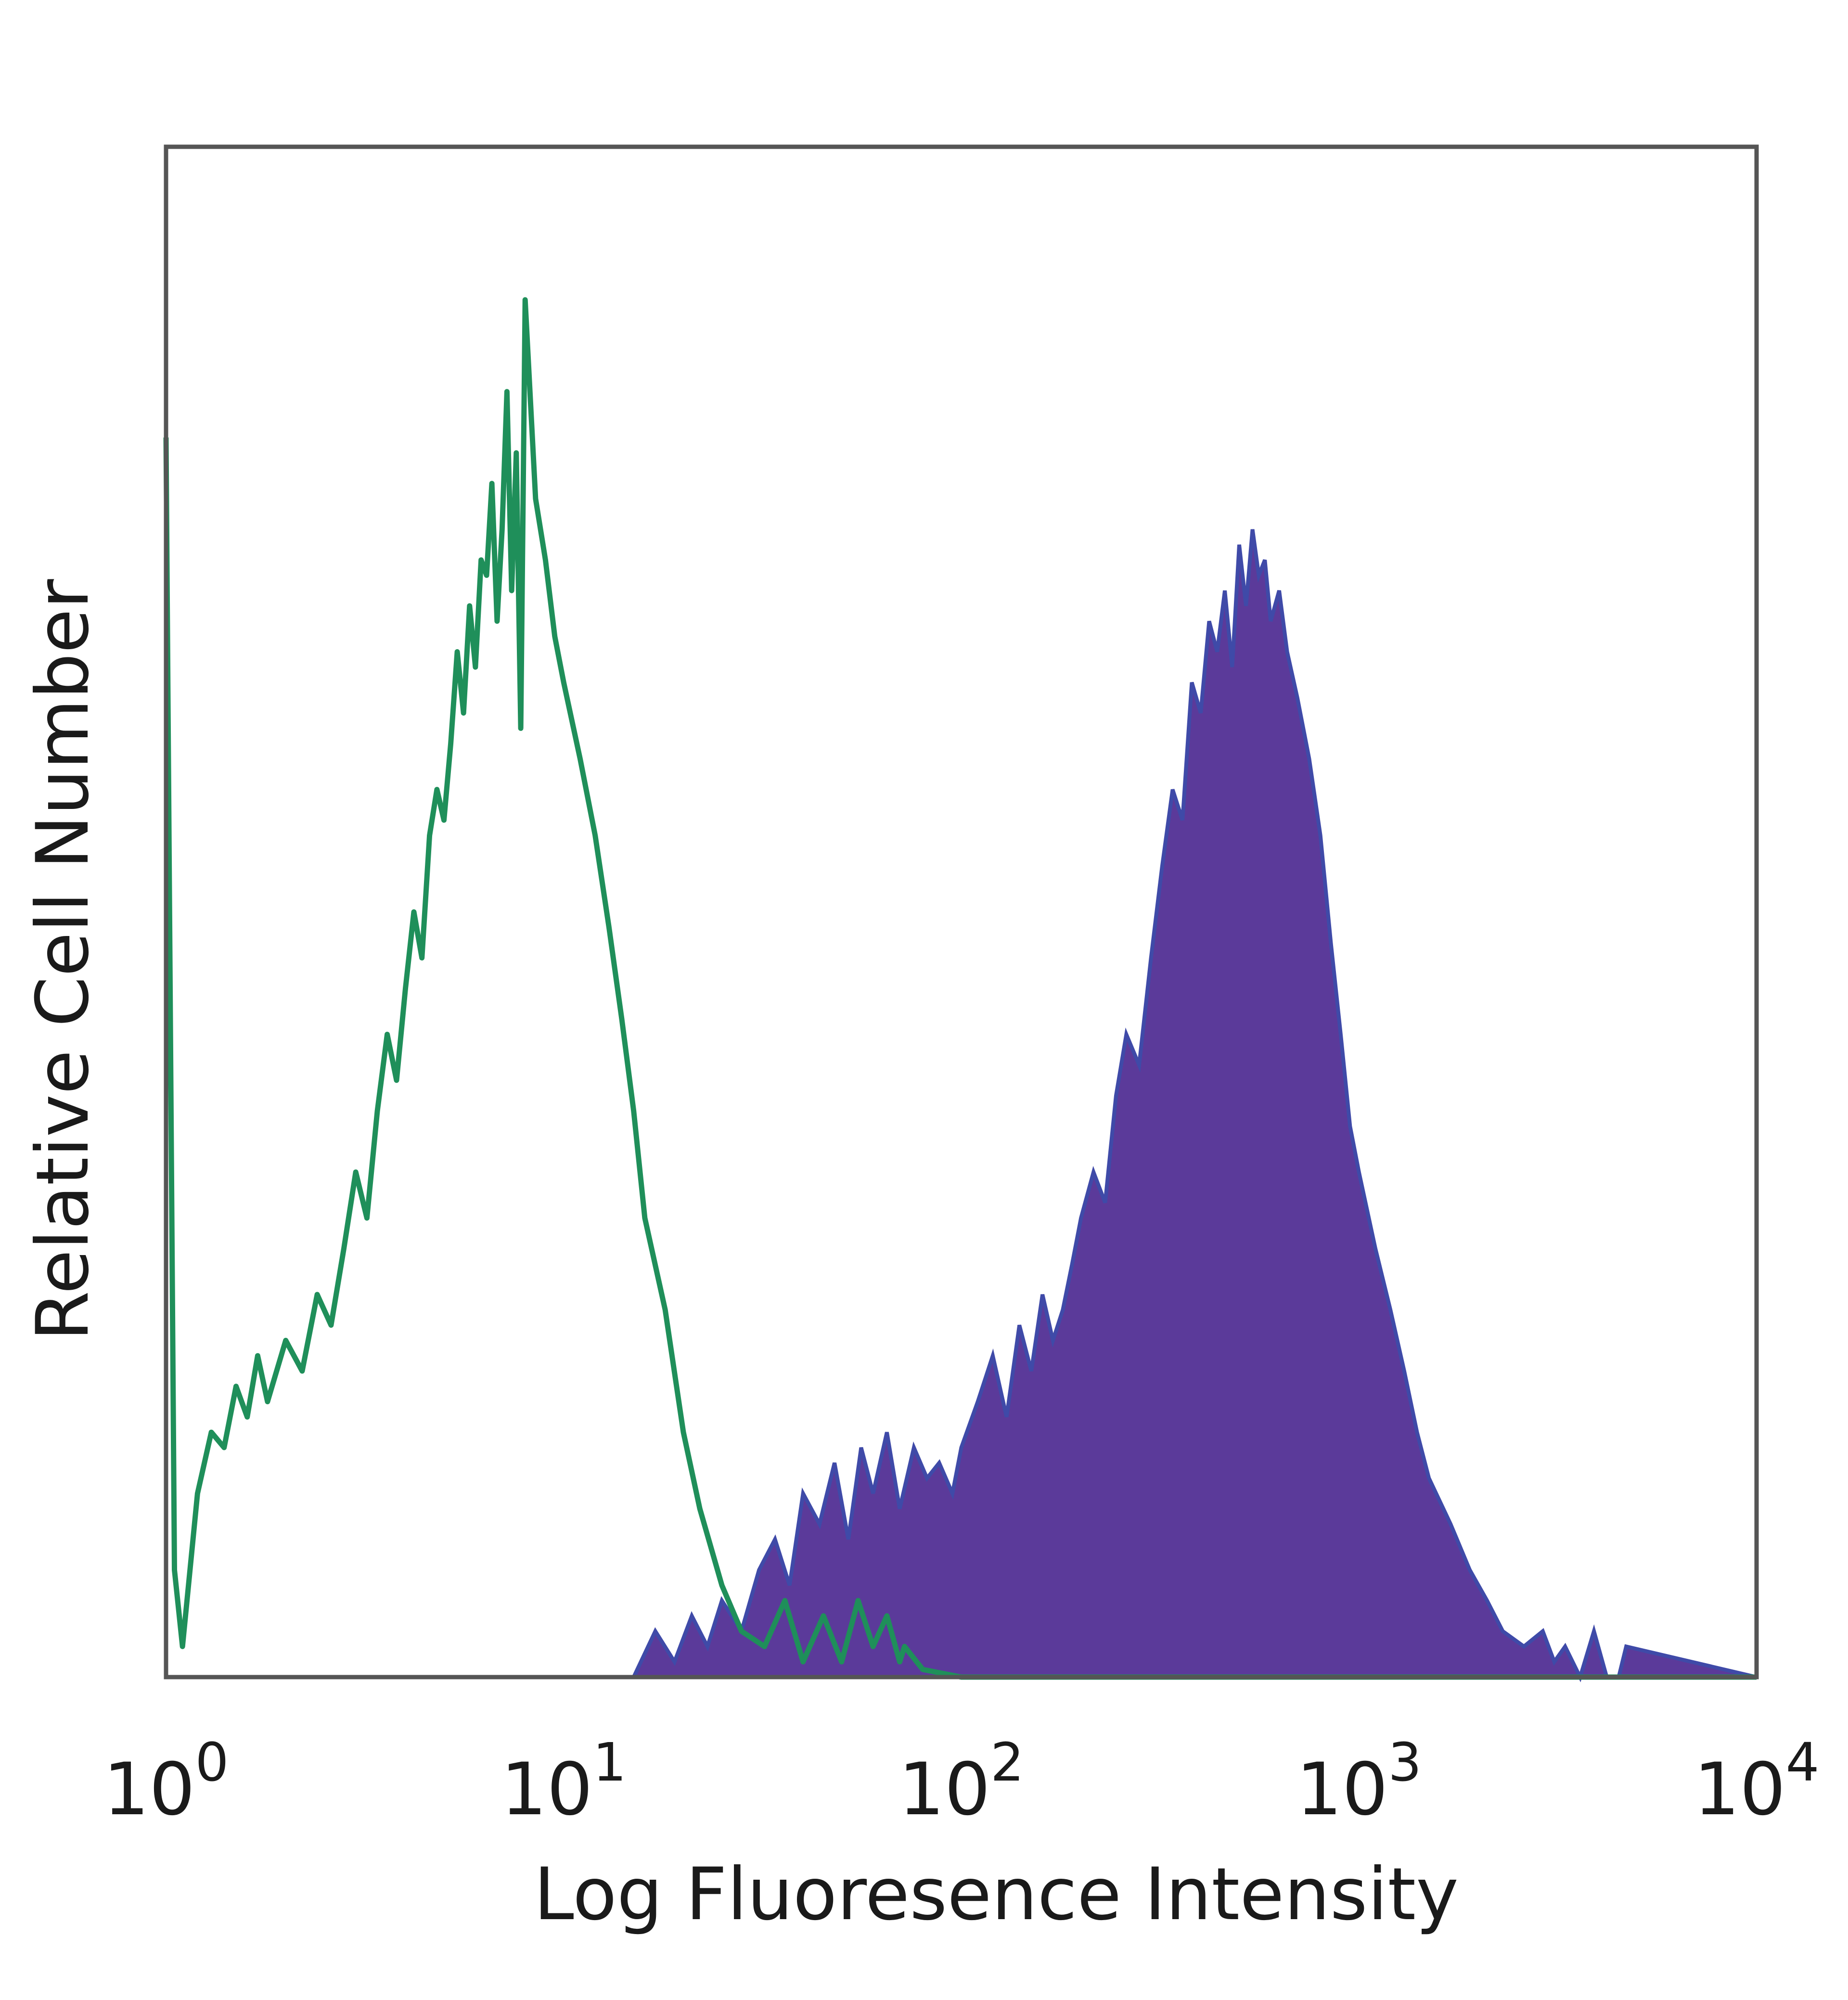  Describe the element at coordinates (1359, 1781) in the screenshot. I see `x-tick-label-3: 10³` at that location.